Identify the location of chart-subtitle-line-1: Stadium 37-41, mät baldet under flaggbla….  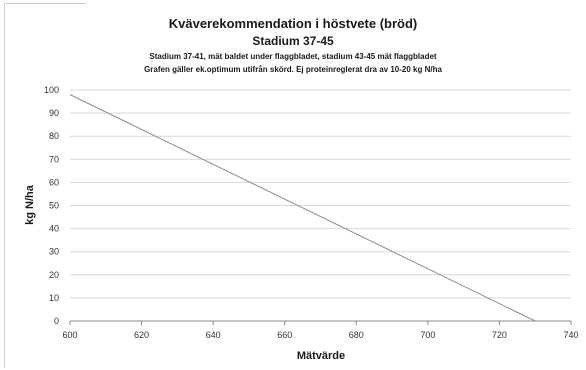
(293, 56).